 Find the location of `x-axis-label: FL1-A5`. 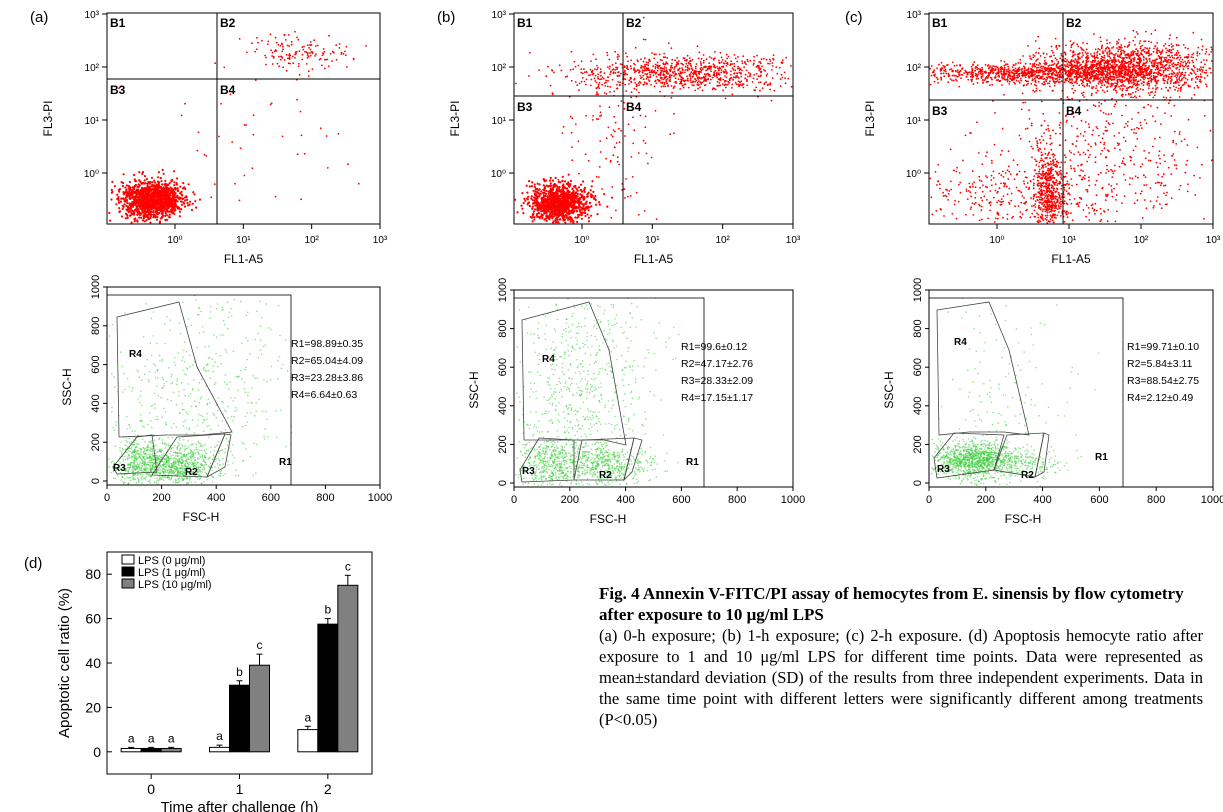

x-axis-label: FL1-A5 is located at coordinates (244, 259).